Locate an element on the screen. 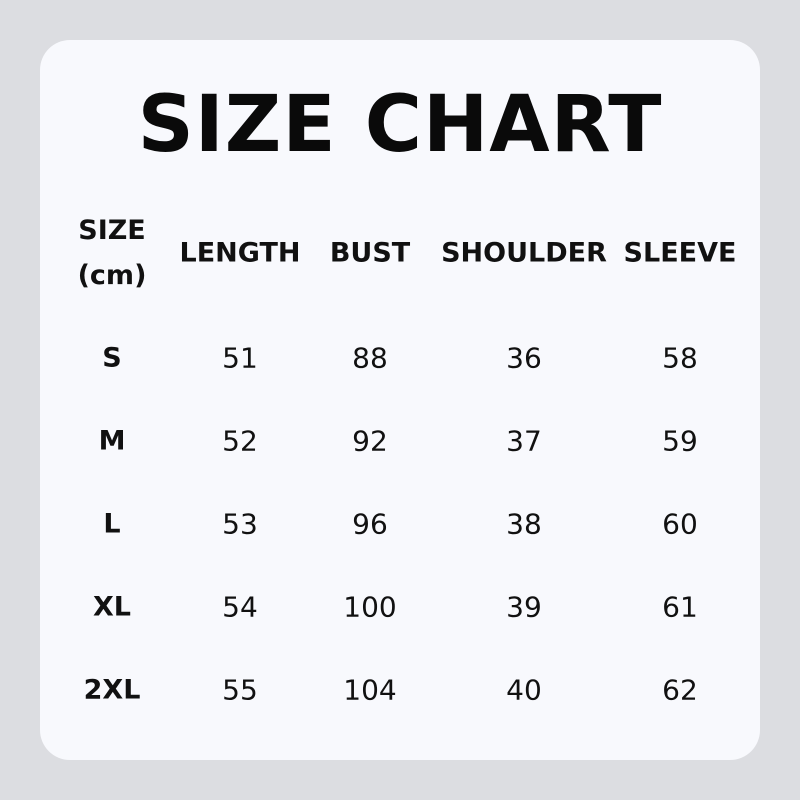 The width and height of the screenshot is (800, 800). size-column-header: SIZE (cm) is located at coordinates (112, 253).